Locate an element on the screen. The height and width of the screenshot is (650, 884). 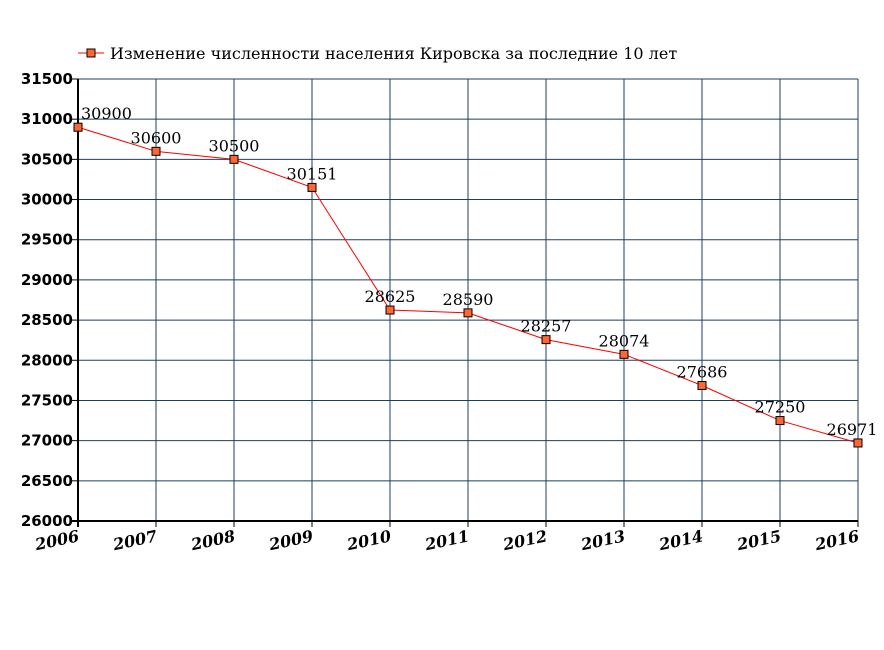
x-tick-label: 2012 is located at coordinates (524, 540).